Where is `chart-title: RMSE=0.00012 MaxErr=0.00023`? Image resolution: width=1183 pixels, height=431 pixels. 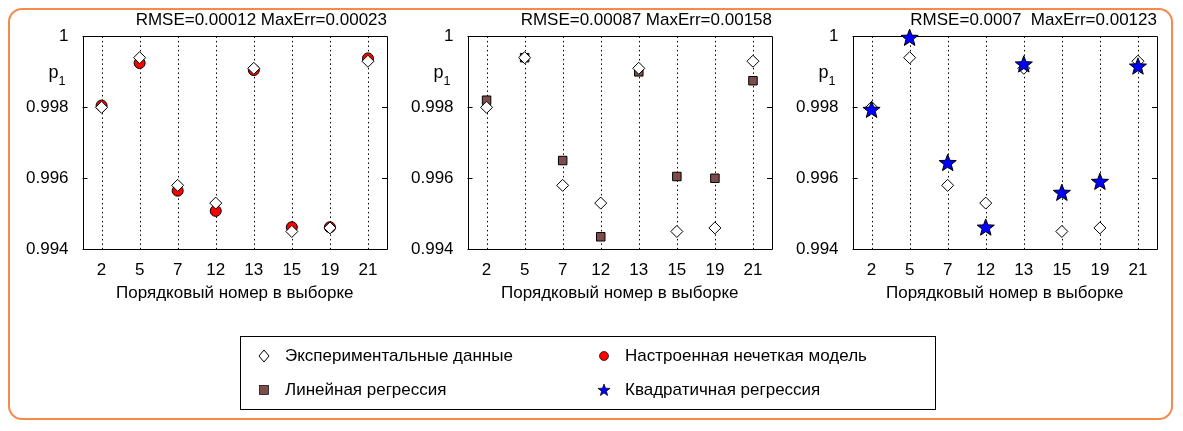
chart-title: RMSE=0.00012 MaxErr=0.00023 is located at coordinates (261, 19).